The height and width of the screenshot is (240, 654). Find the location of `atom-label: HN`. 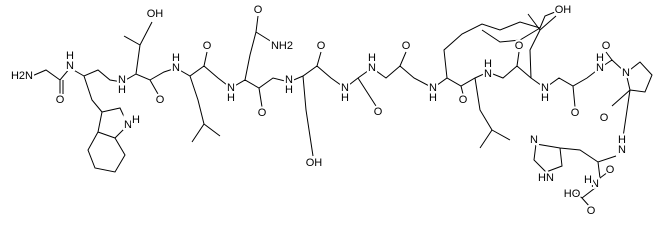

atom-label: HN is located at coordinates (546, 178).